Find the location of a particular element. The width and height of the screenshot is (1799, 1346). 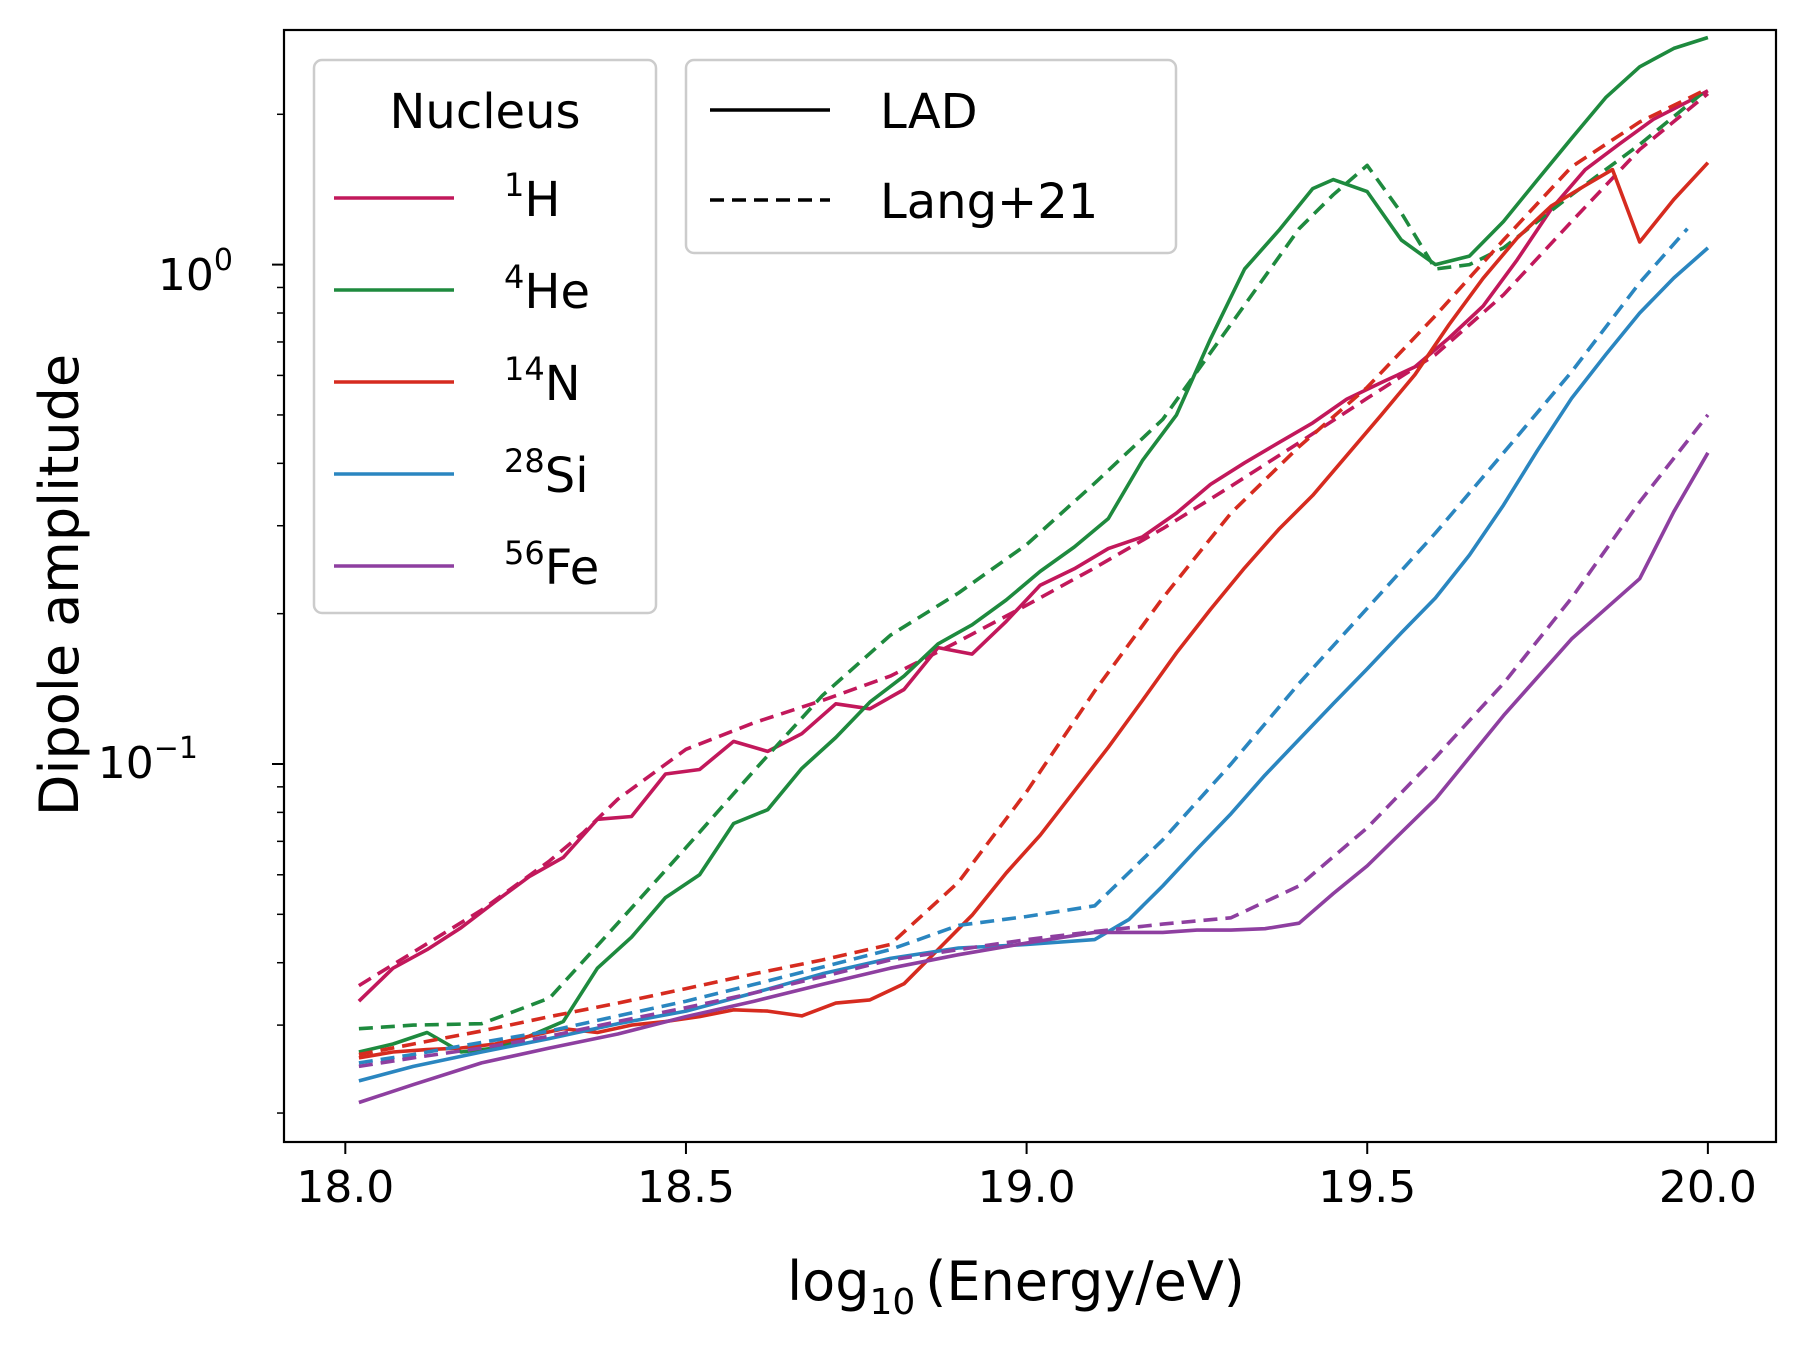

nucleus-legend-label-si: 28Si is located at coordinates (546, 473).